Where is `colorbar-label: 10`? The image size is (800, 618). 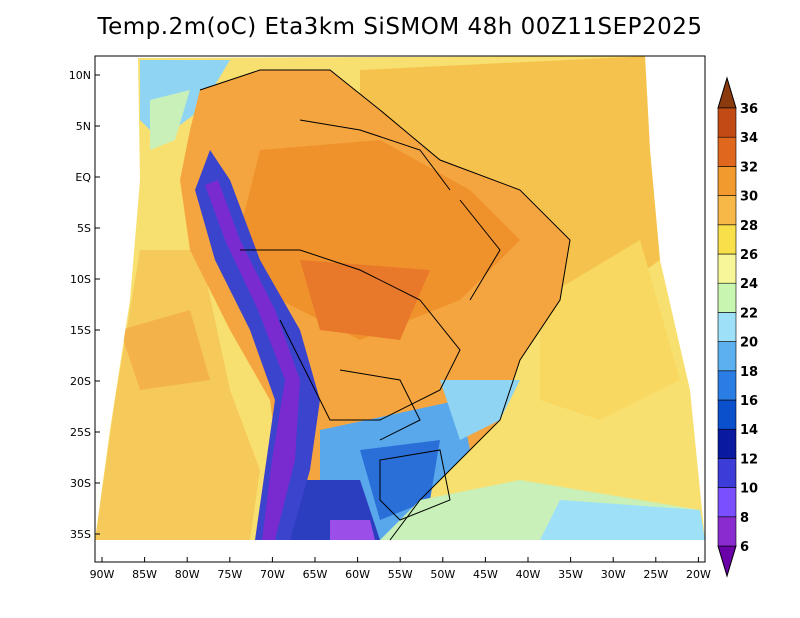
colorbar-label: 10 is located at coordinates (749, 489).